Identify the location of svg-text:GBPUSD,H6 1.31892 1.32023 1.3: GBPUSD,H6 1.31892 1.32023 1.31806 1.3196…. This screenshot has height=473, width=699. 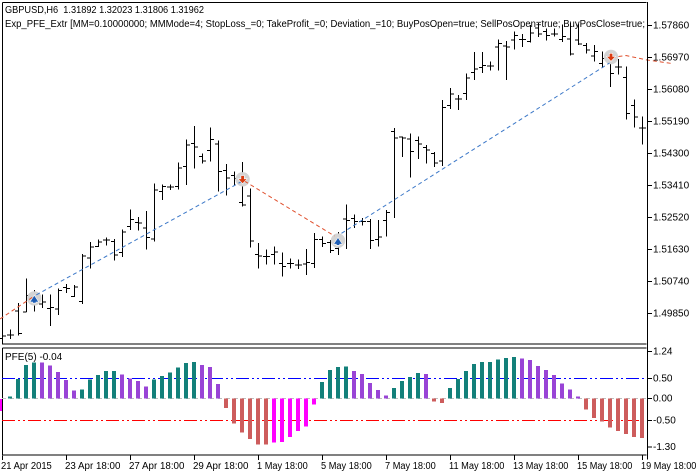
(104, 10).